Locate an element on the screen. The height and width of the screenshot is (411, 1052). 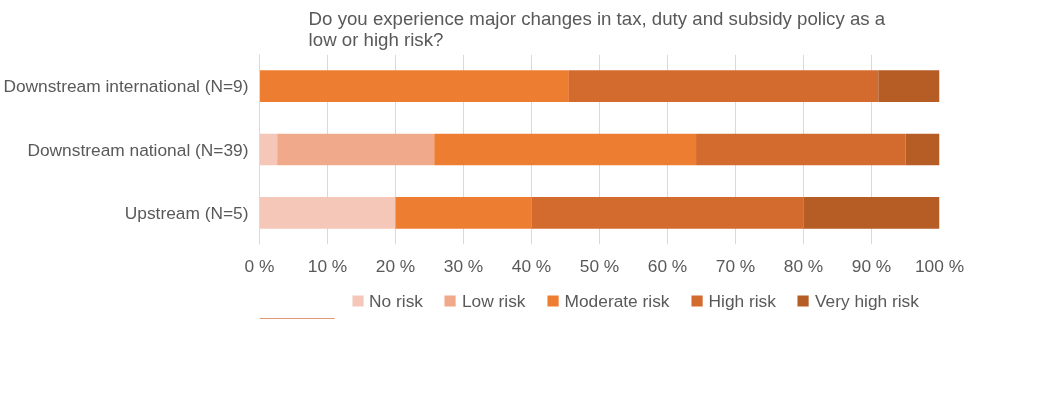
x-tick-label: 0 % is located at coordinates (259, 265).